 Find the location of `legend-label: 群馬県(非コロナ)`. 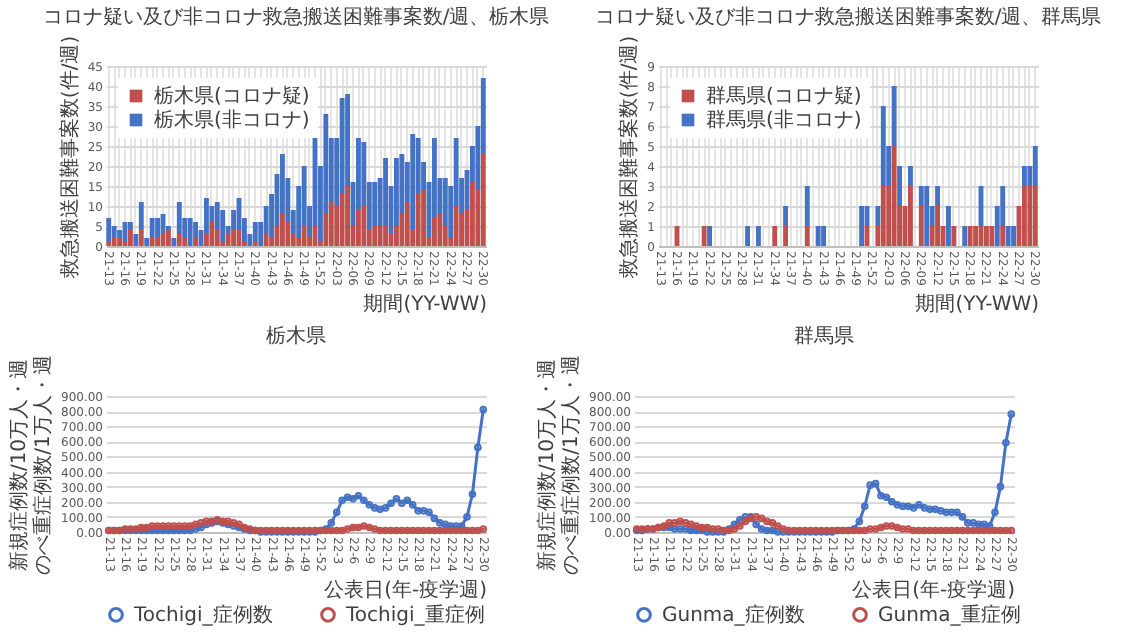

legend-label: 群馬県(非コロナ) is located at coordinates (784, 120).